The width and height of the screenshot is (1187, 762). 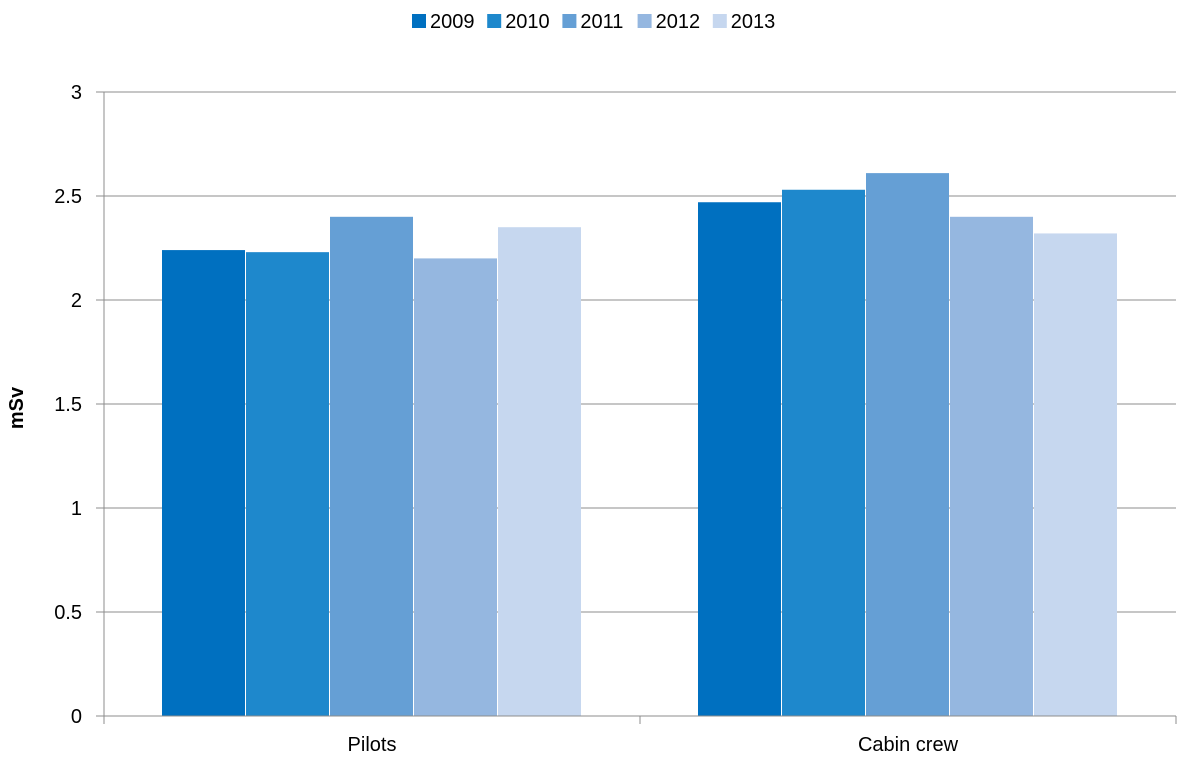 What do you see at coordinates (601, 22) in the screenshot?
I see `legend-label: 2011` at bounding box center [601, 22].